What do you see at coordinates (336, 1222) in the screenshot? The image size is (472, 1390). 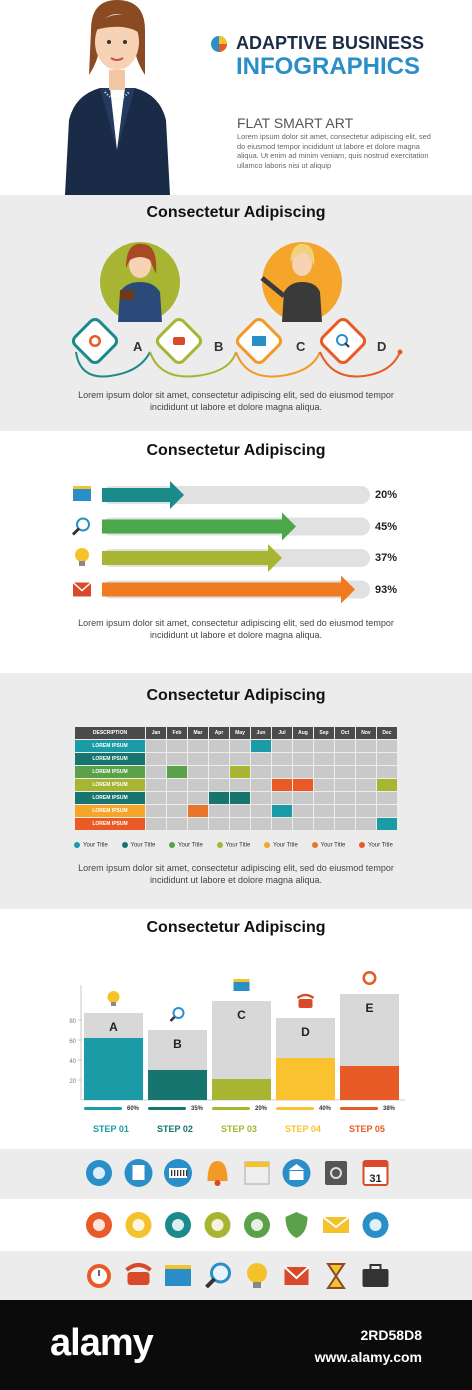 I see `email-icon` at bounding box center [336, 1222].